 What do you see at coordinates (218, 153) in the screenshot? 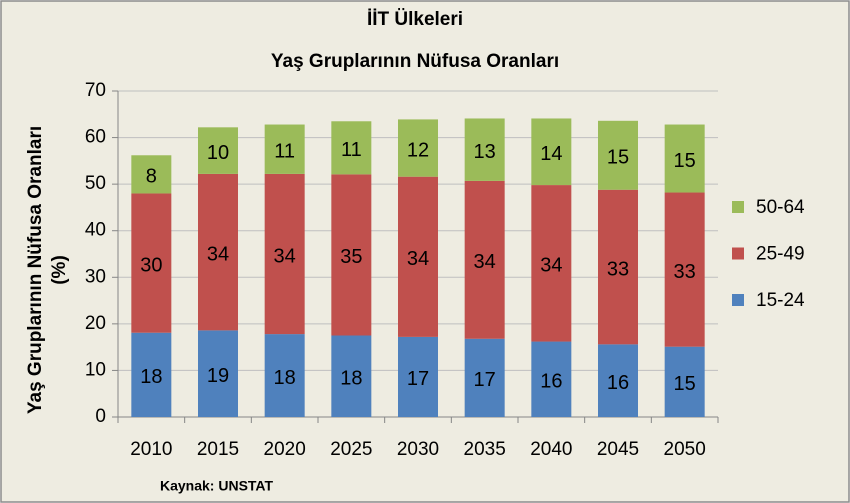
I see `data-label: 10` at bounding box center [218, 153].